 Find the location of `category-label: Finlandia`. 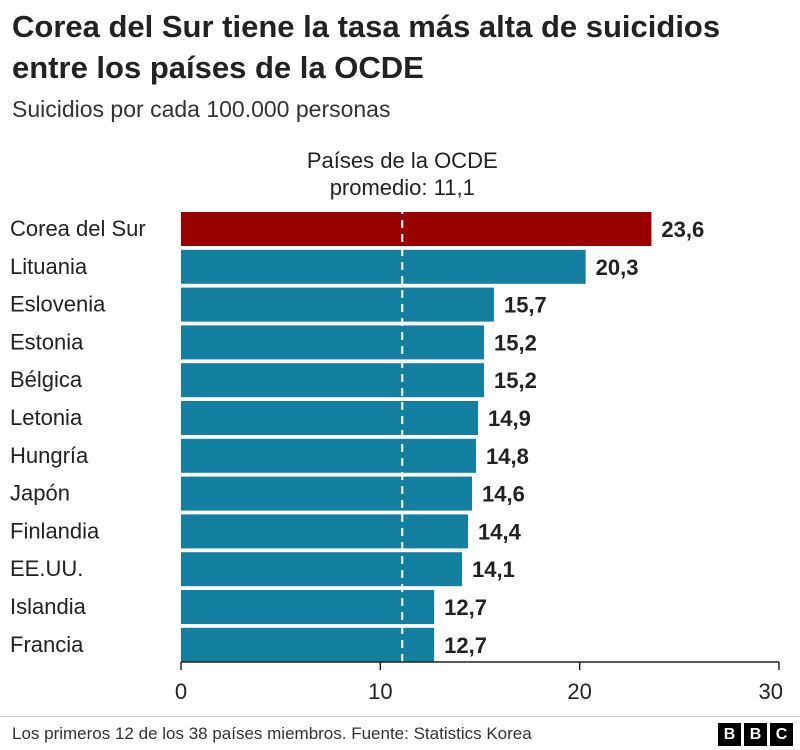

category-label: Finlandia is located at coordinates (55, 530).